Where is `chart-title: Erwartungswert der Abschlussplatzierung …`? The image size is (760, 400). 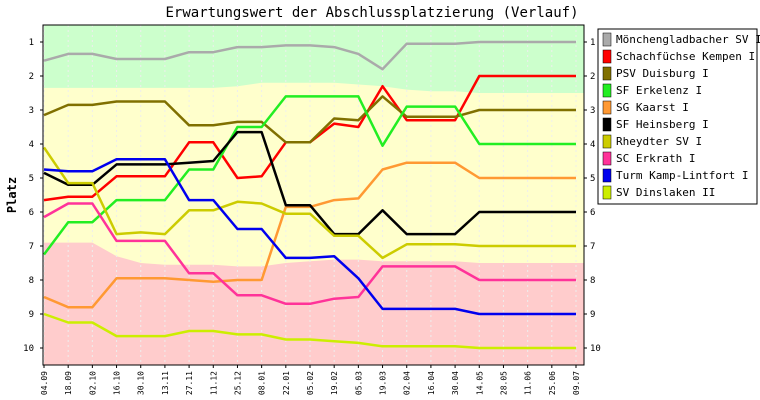 chart-title: Erwartungswert der Abschlussplatzierung … is located at coordinates (371, 13).